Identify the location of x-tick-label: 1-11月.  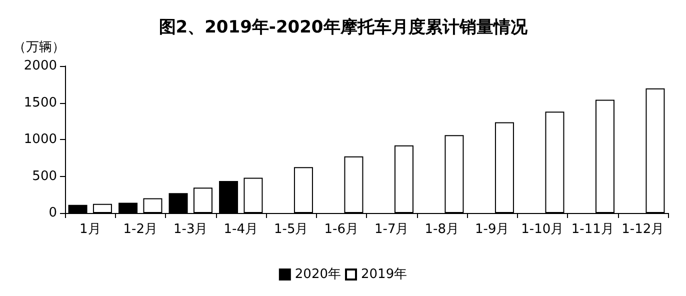
(592, 229).